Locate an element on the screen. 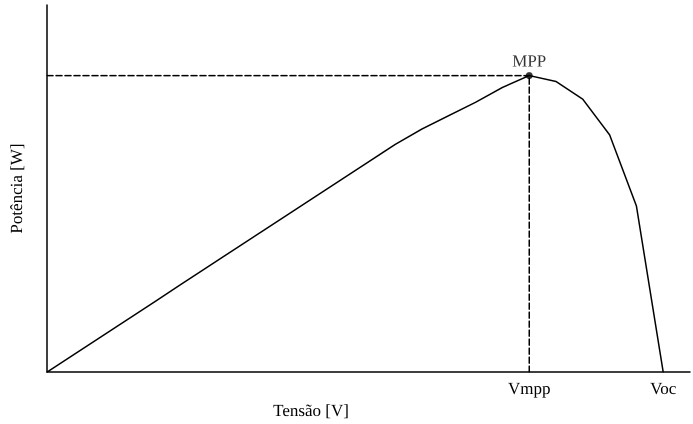 This screenshot has width=693, height=424. annotation: MPP is located at coordinates (529, 61).